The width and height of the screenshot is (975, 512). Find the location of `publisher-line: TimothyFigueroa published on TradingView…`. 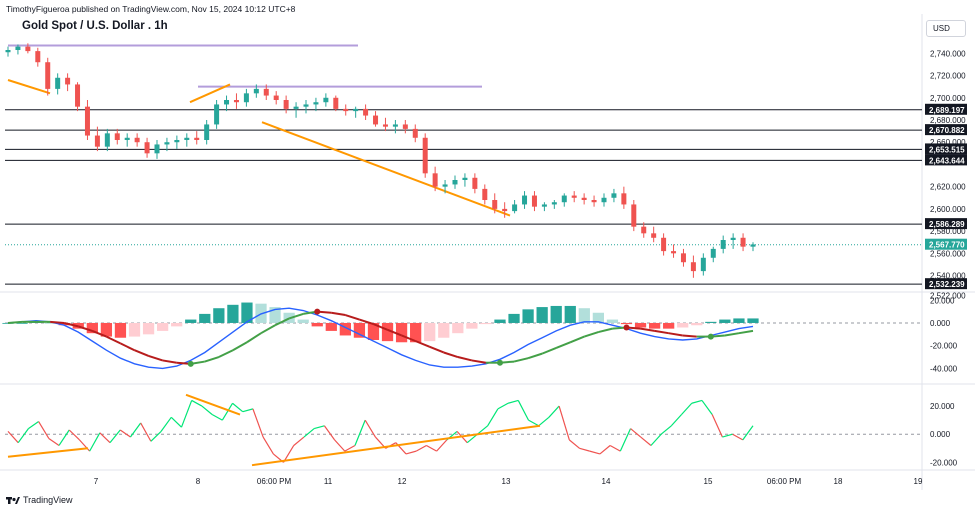

publisher-line: TimothyFigueroa published on TradingView… is located at coordinates (151, 9).